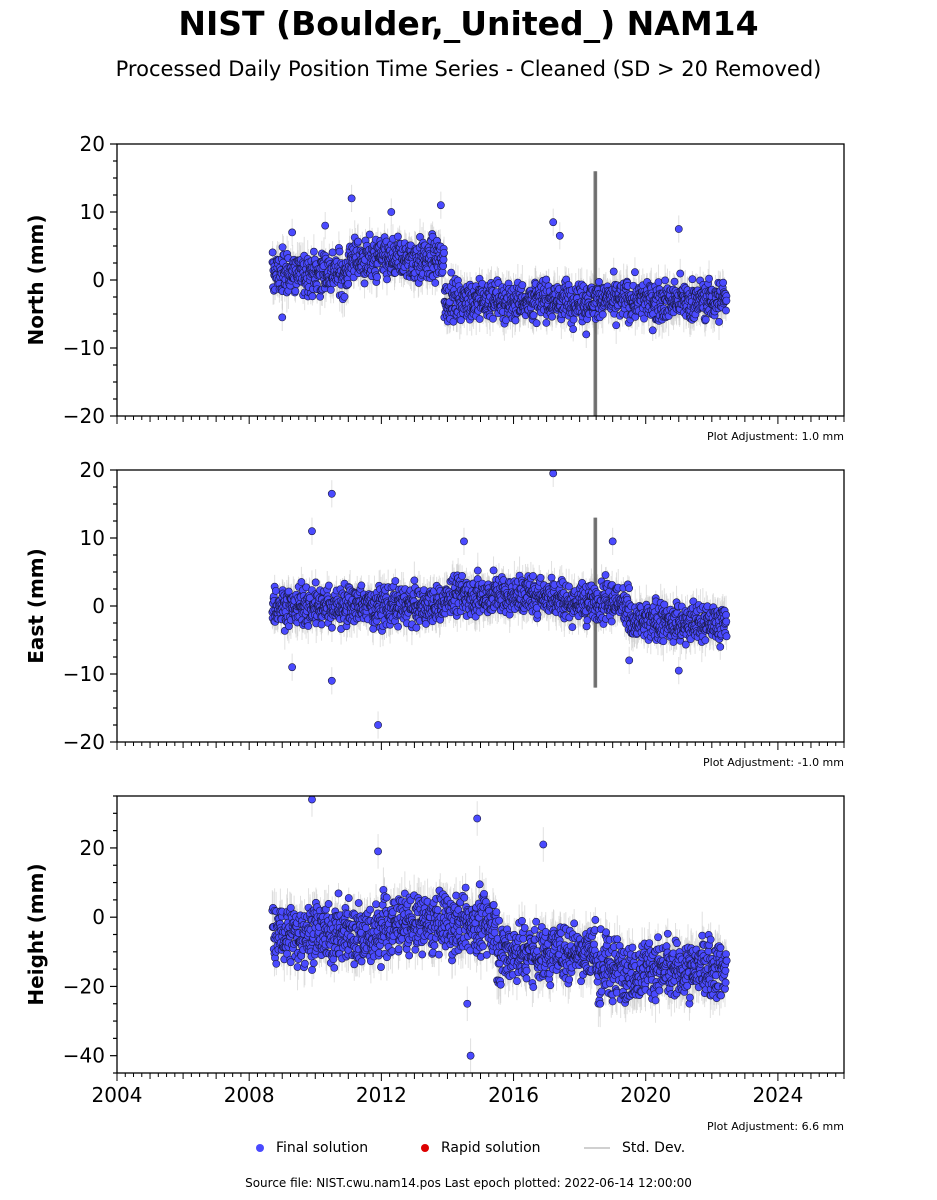  Describe the element at coordinates (98, 280) in the screenshot. I see `y-tick-label: 0` at that location.